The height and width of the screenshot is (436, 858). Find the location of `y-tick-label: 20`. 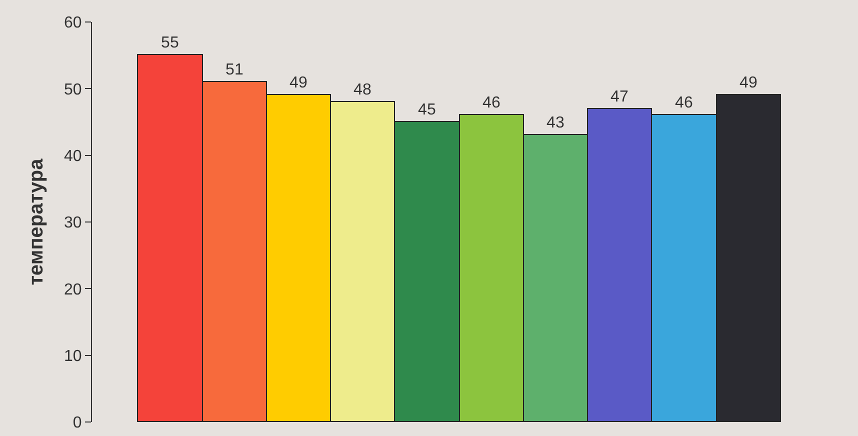

y-tick-label: 20 is located at coordinates (73, 289).